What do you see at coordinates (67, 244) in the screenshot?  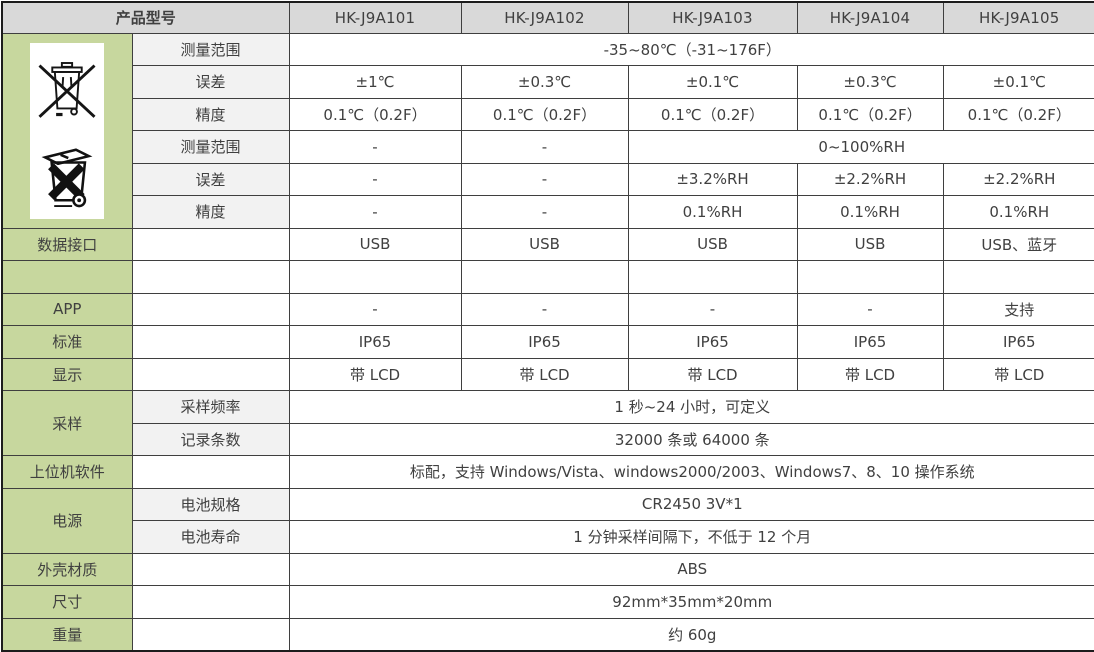 I see `data-interface-label: 数据接口` at bounding box center [67, 244].